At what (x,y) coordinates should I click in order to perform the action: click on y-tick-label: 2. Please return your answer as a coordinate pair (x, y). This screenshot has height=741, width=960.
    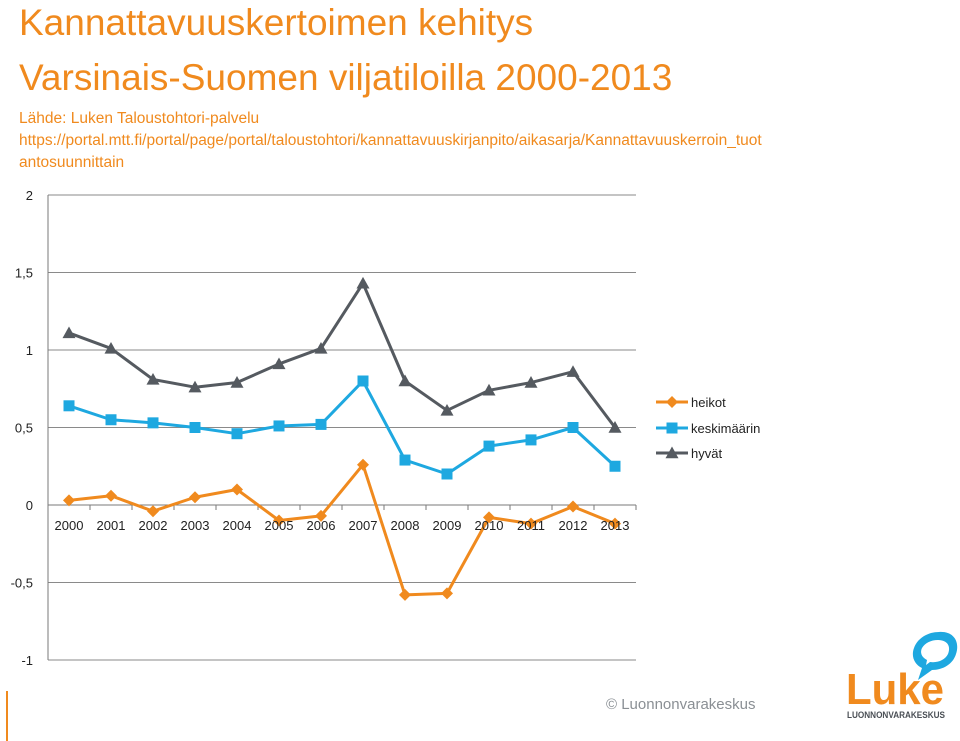
    Looking at the image, I should click on (29, 195).